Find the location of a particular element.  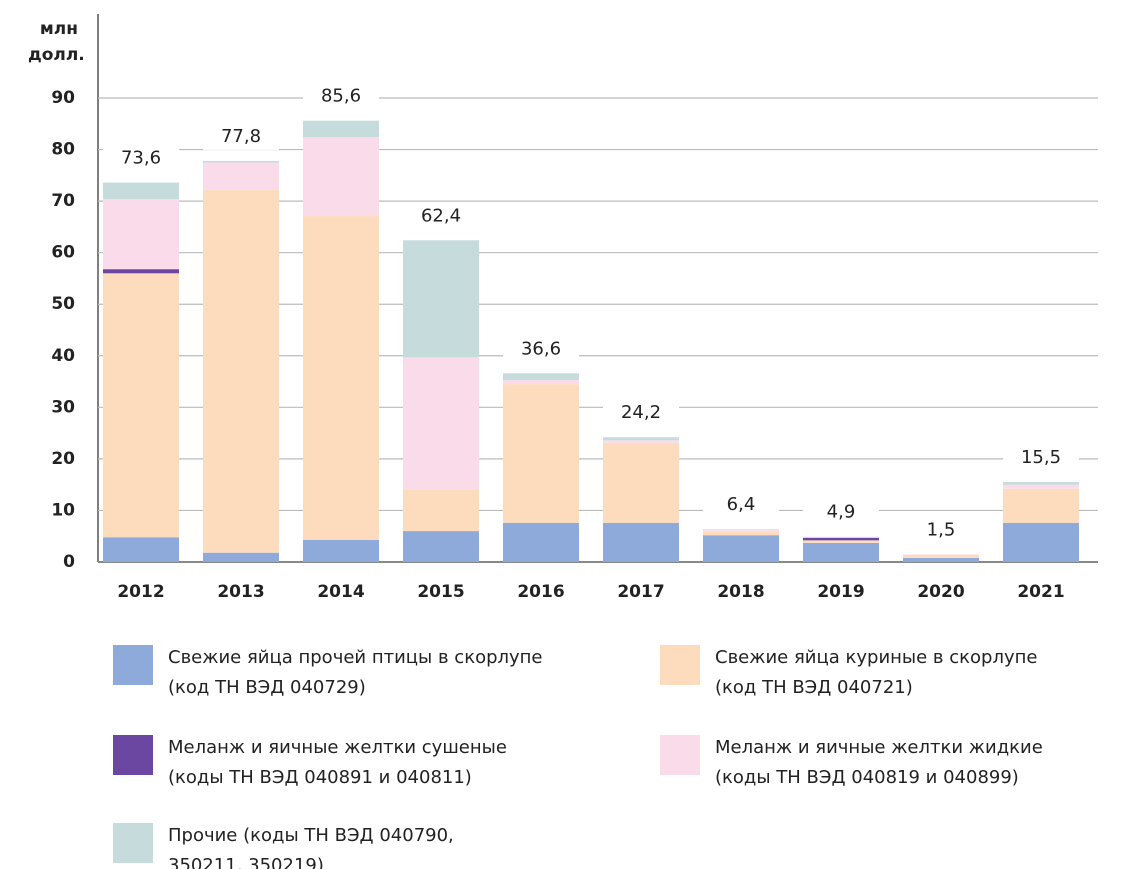

x-tick-label: 2018 is located at coordinates (740, 592).